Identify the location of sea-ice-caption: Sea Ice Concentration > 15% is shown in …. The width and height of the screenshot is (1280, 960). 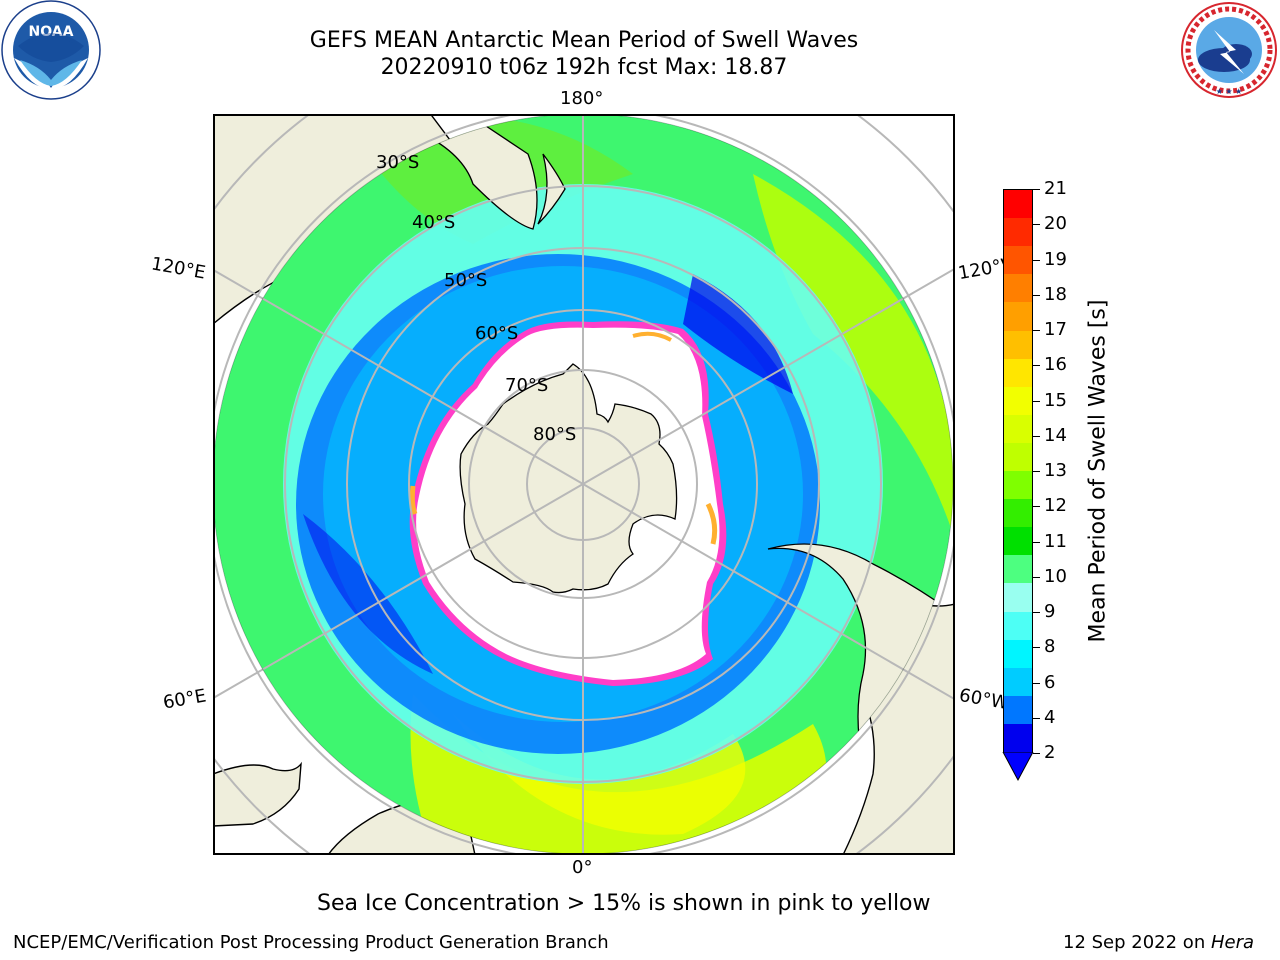
(624, 903).